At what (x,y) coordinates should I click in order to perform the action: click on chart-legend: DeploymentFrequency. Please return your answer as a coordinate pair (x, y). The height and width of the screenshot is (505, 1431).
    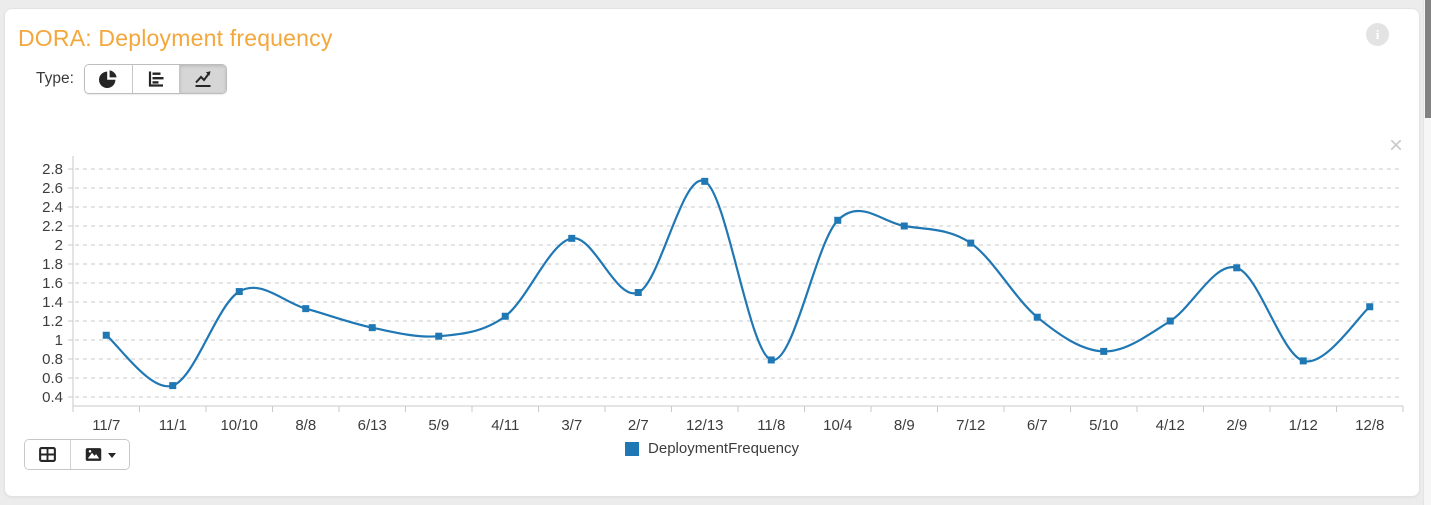
    Looking at the image, I should click on (712, 448).